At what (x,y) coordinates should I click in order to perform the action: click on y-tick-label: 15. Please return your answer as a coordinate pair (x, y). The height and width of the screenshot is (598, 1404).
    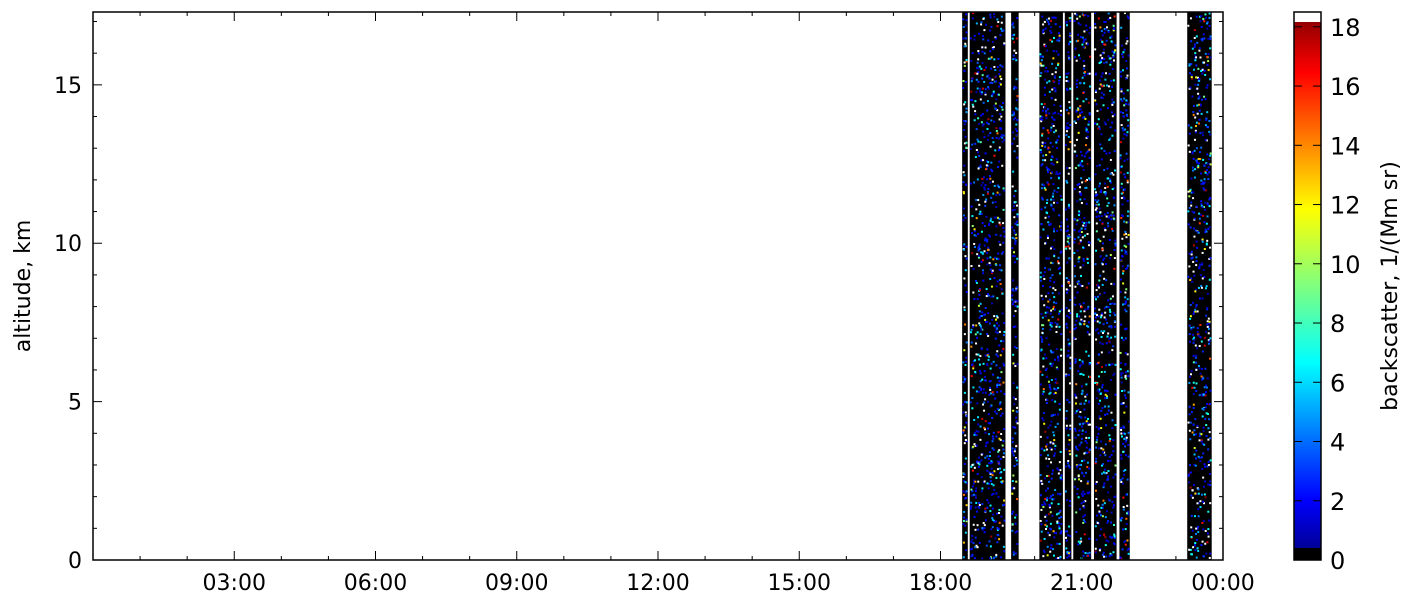
    Looking at the image, I should click on (68, 86).